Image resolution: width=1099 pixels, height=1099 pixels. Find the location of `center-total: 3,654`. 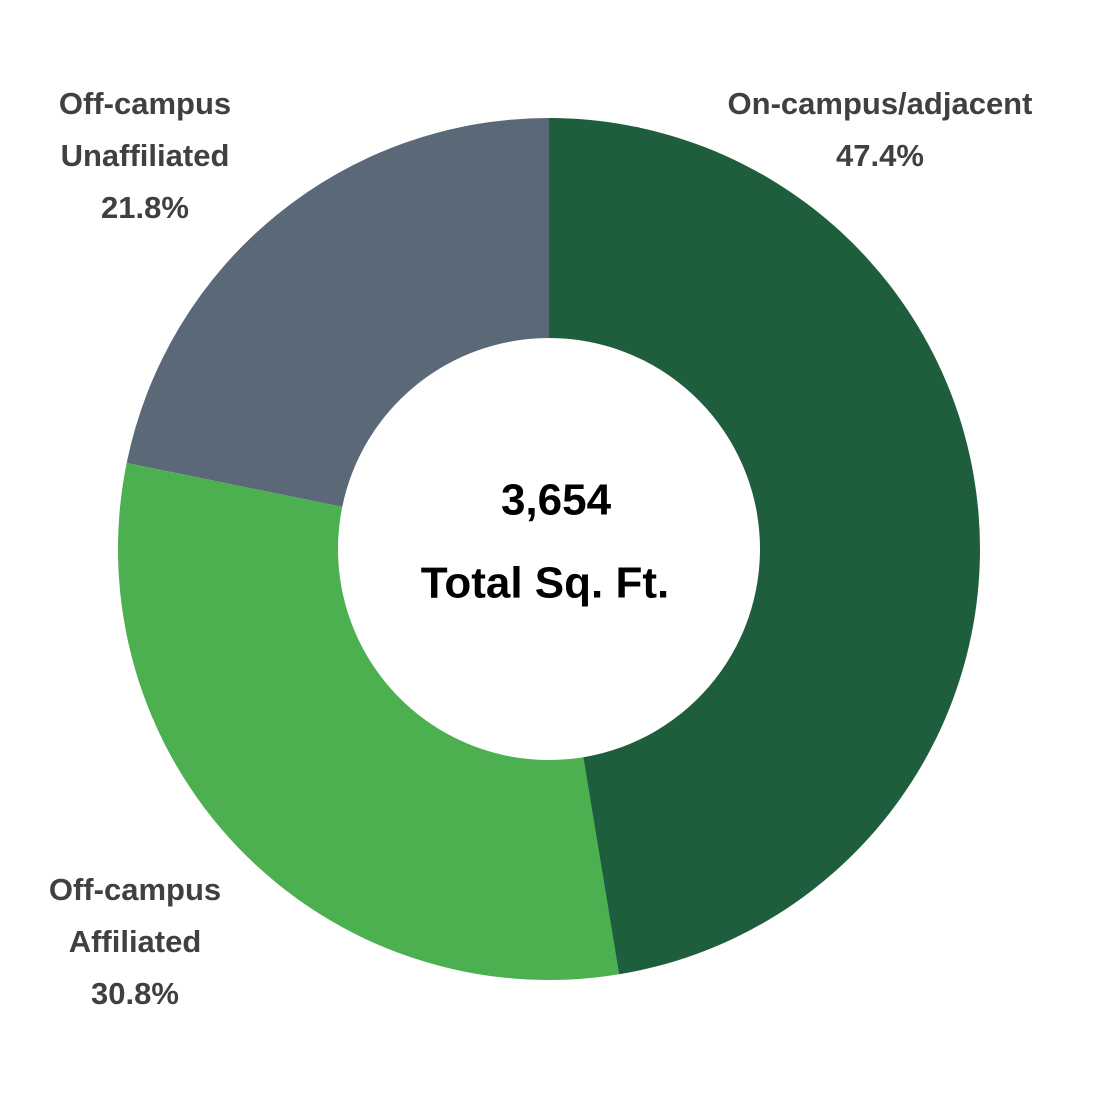

center-total: 3,654 is located at coordinates (556, 500).